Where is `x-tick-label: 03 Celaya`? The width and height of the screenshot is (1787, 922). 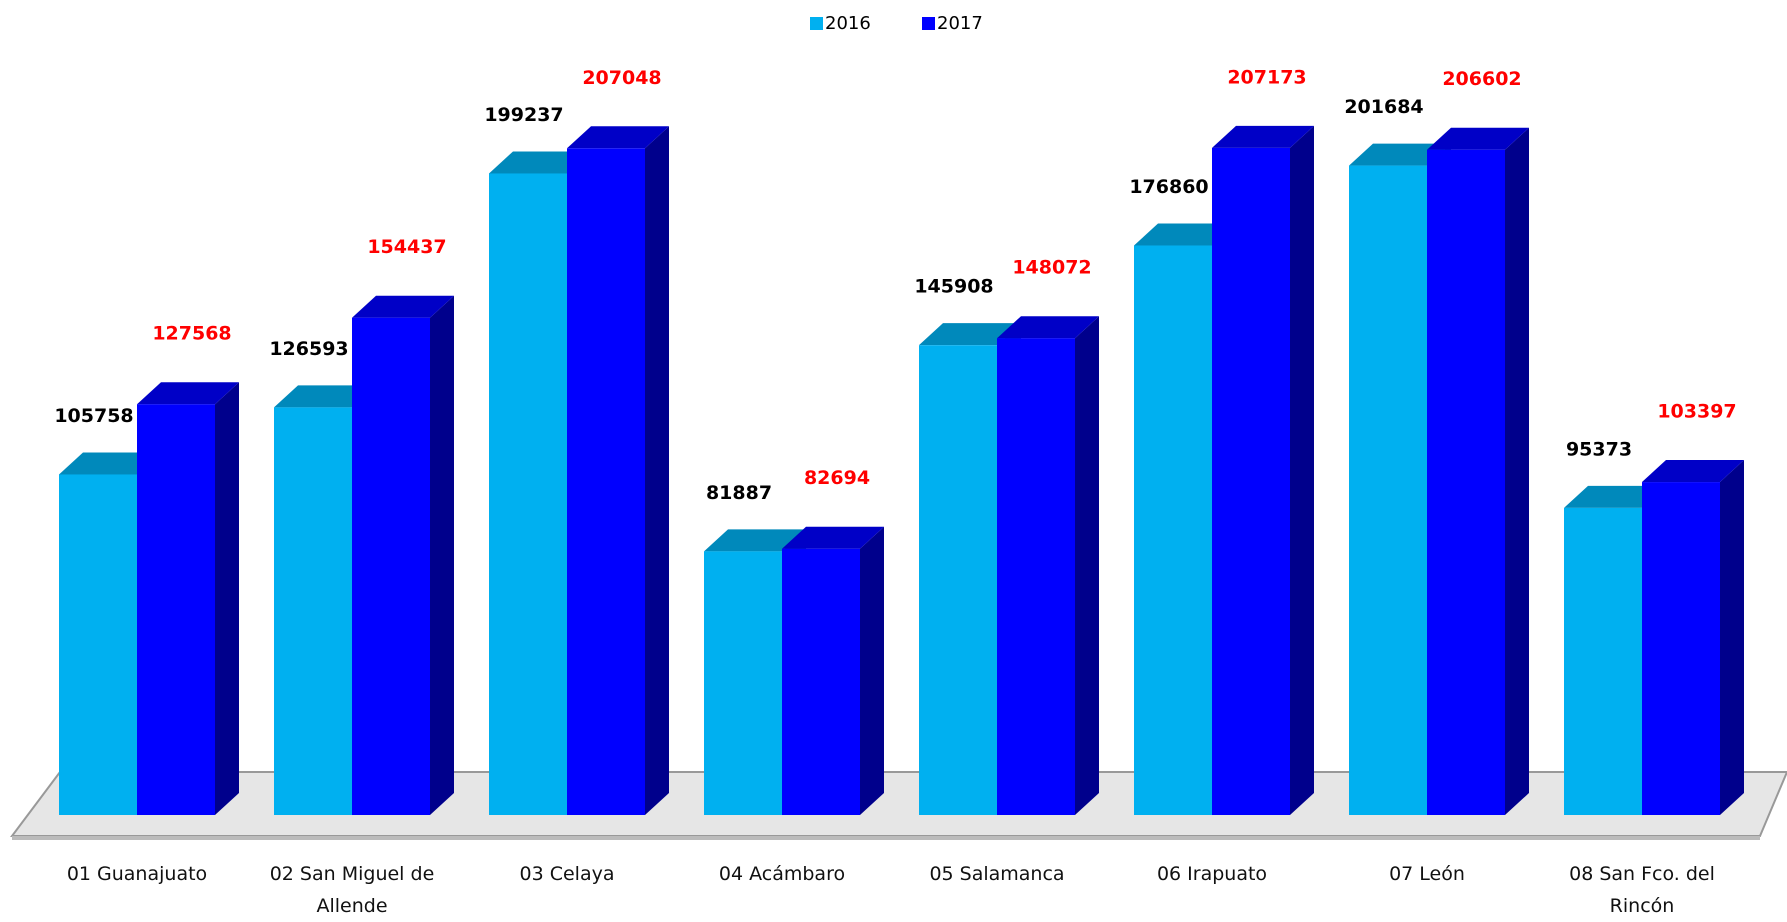 x-tick-label: 03 Celaya is located at coordinates (567, 874).